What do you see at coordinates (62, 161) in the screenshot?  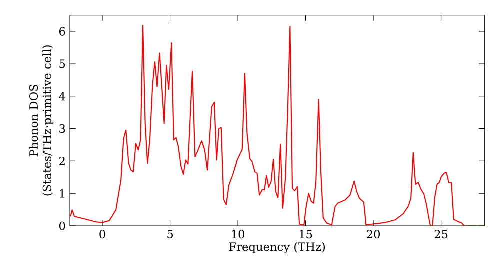 I see `y-tick-label: 2` at bounding box center [62, 161].